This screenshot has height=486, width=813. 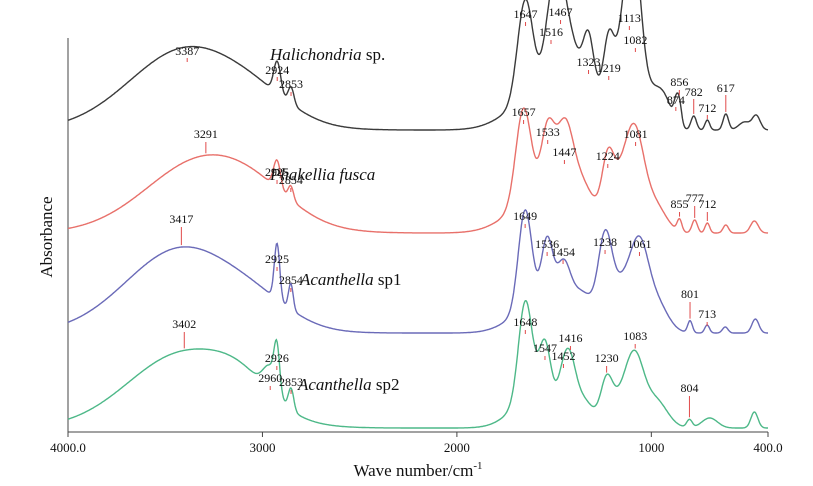 I want to click on series-name: Halichondria sp., so click(x=327, y=54).